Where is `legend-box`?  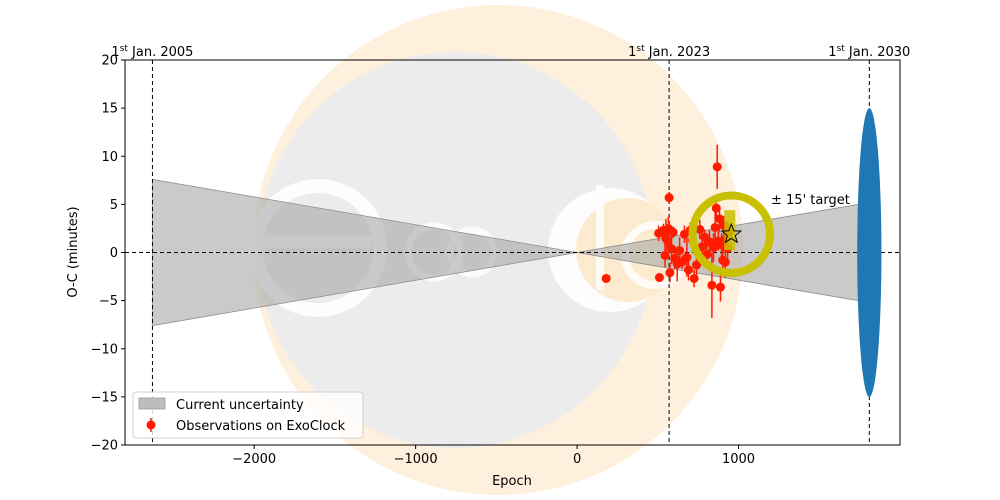
legend-box is located at coordinates (248, 415).